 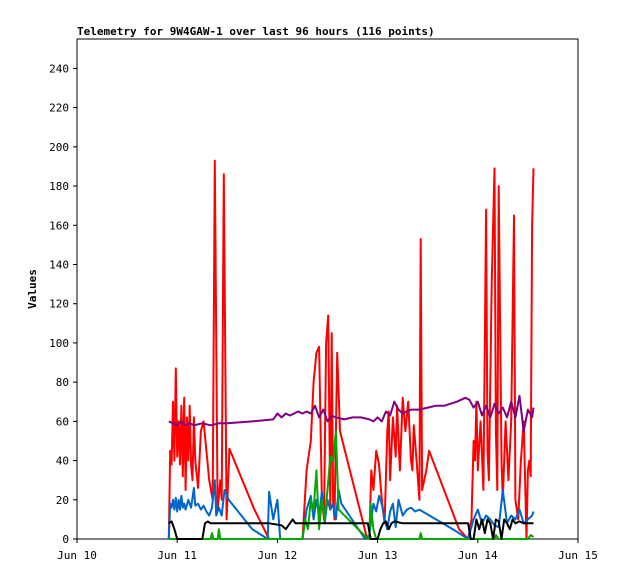 I want to click on y-tick-label: 240, so click(x=59, y=68).